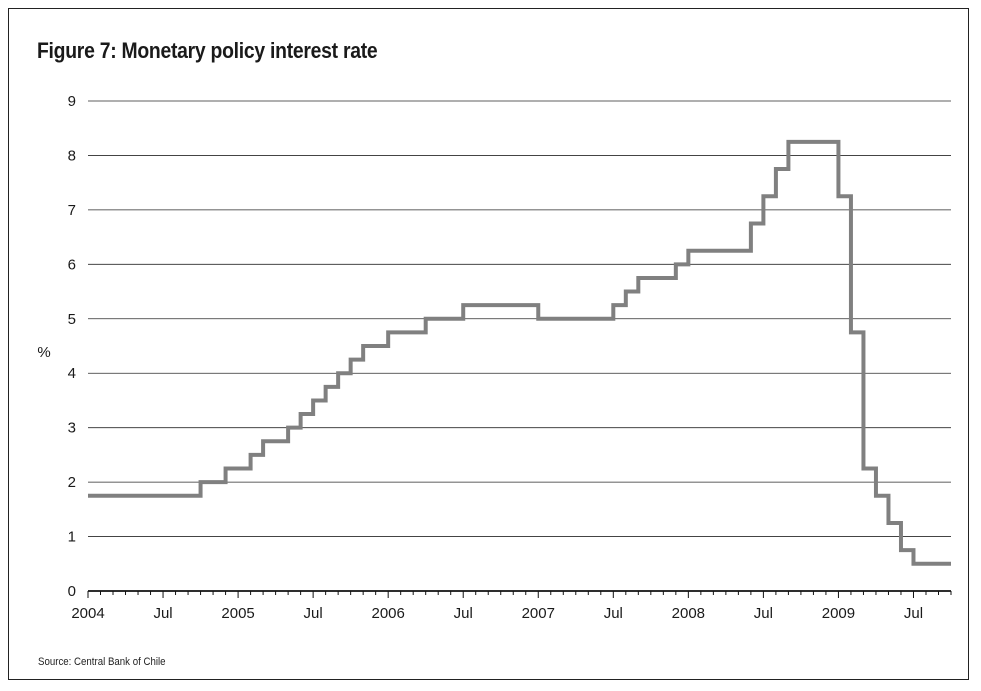  What do you see at coordinates (72, 264) in the screenshot?
I see `y-tick-label: 6` at bounding box center [72, 264].